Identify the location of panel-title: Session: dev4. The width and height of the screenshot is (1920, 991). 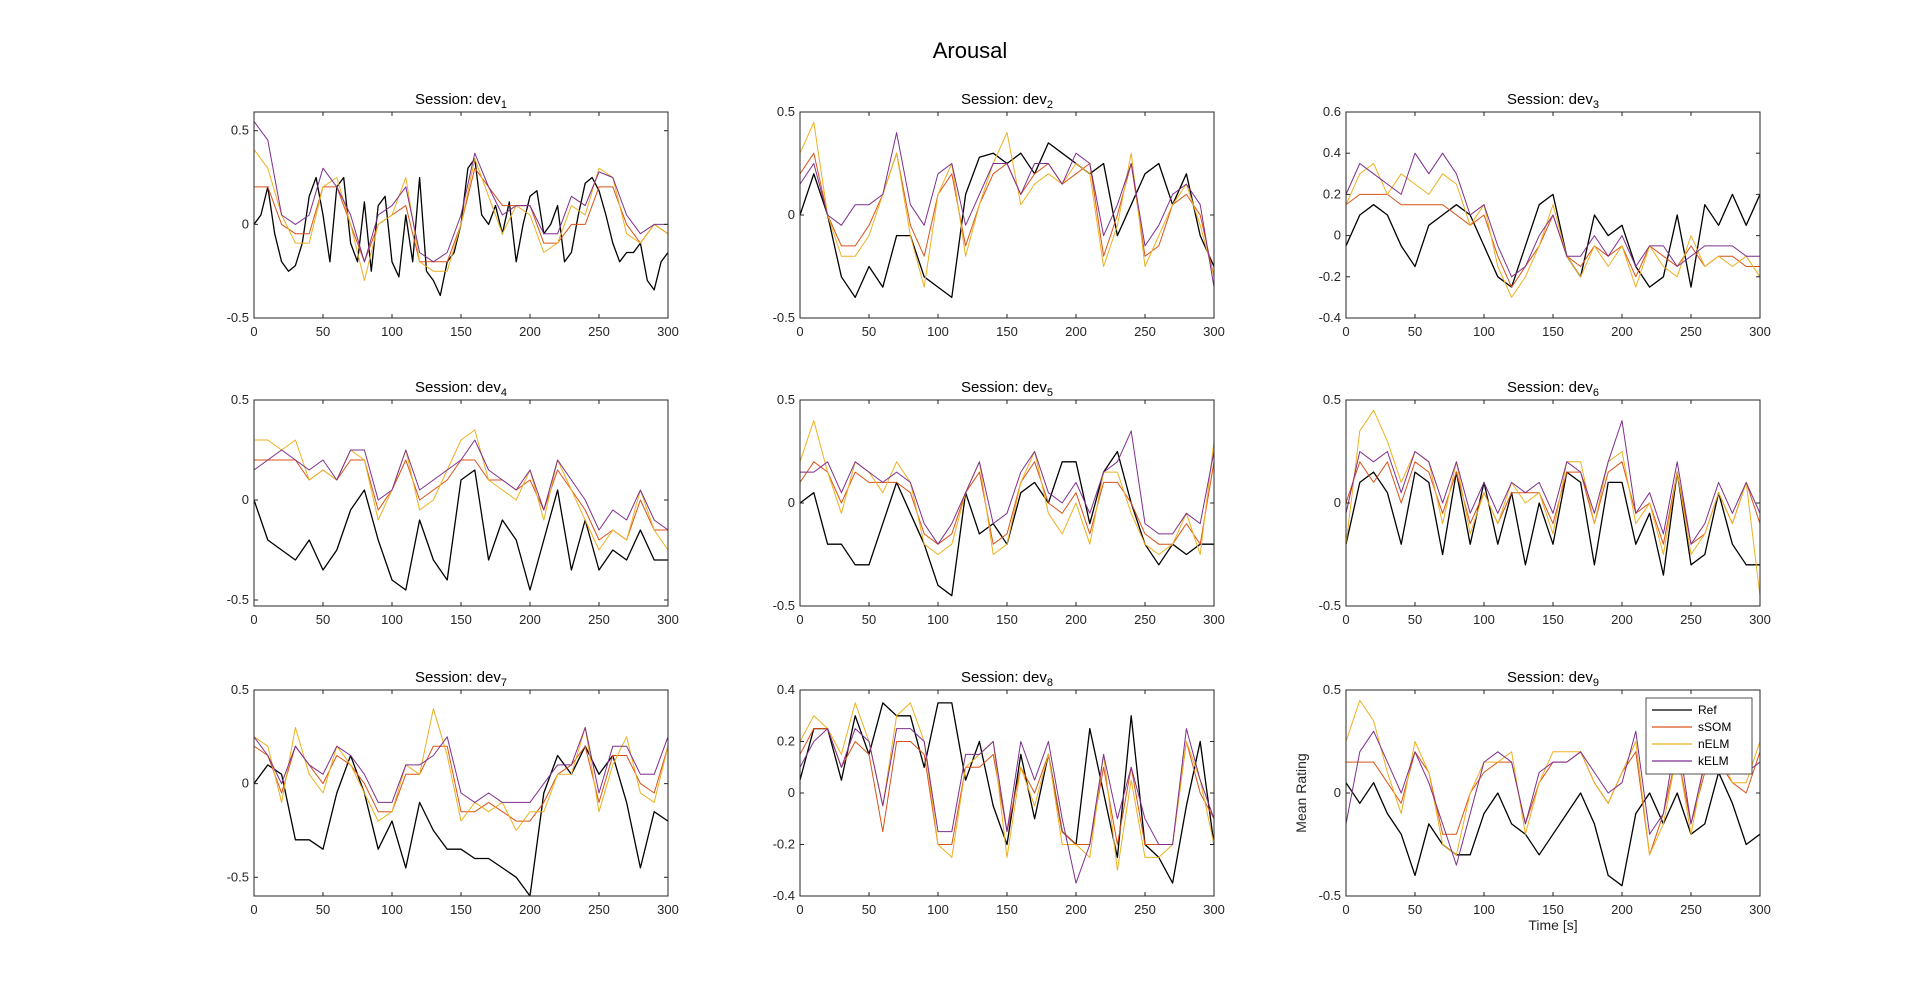
(461, 389).